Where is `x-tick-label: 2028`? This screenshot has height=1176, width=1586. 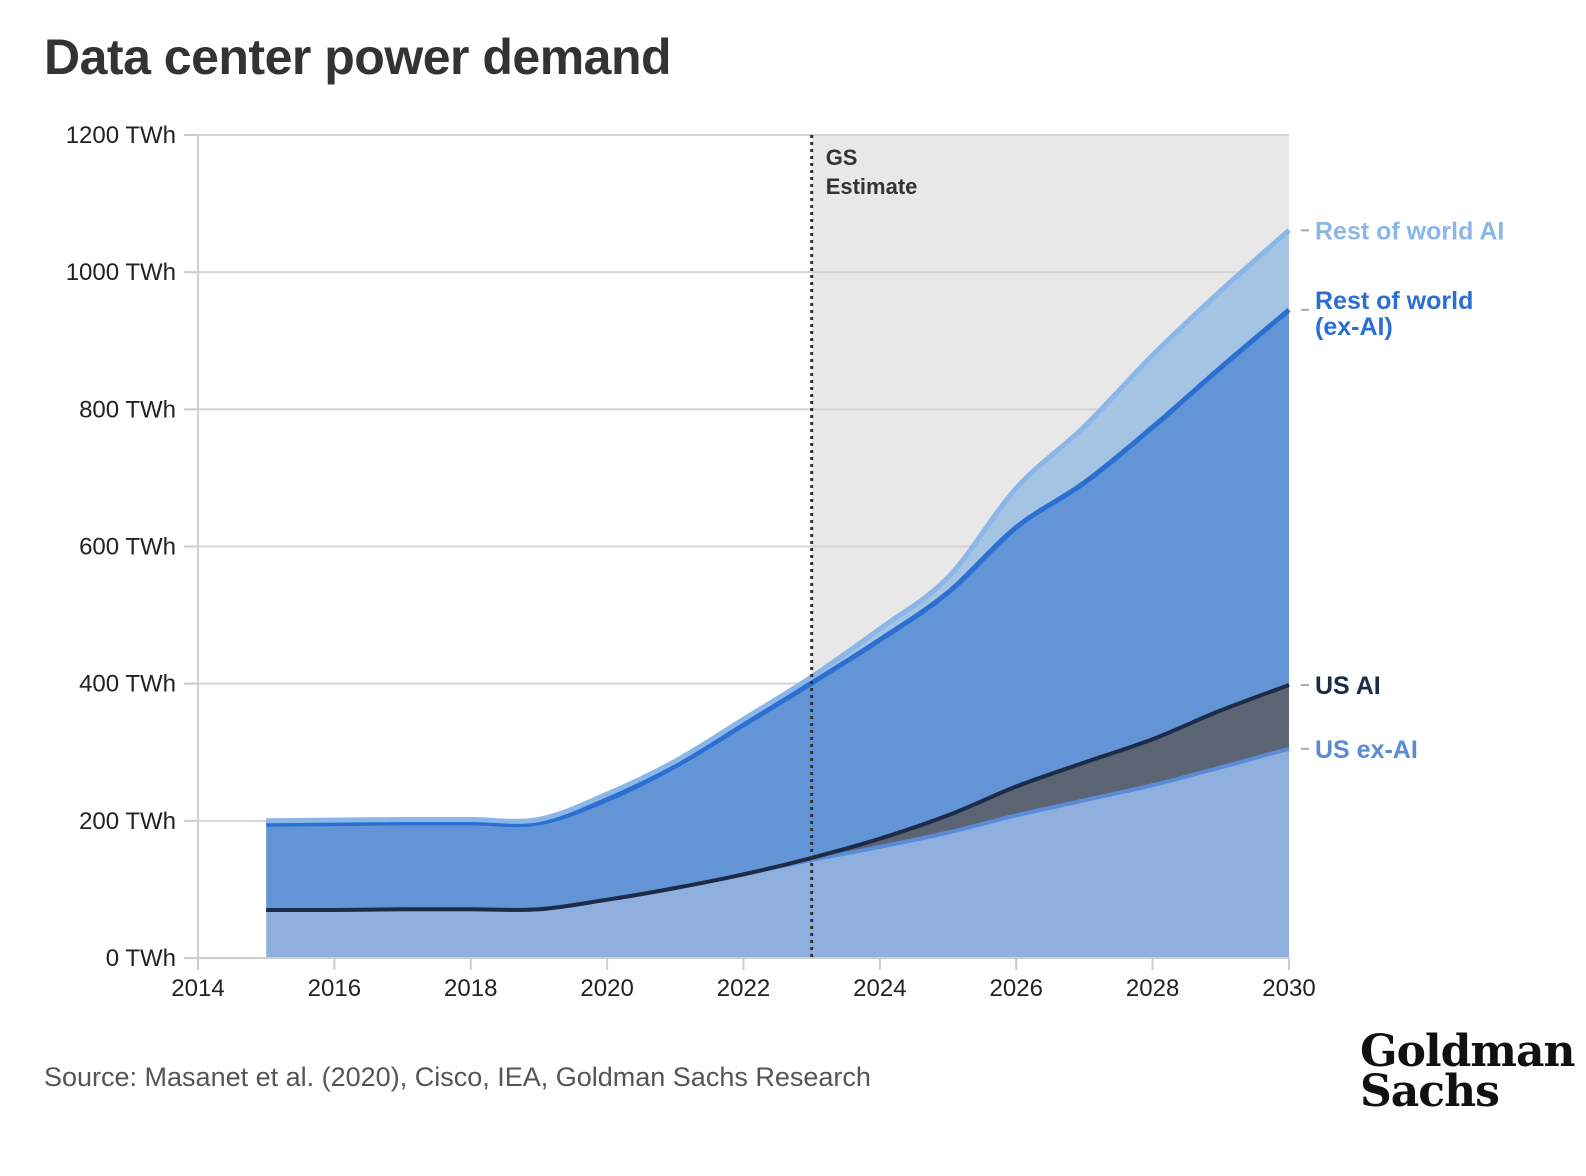 x-tick-label: 2028 is located at coordinates (1152, 988).